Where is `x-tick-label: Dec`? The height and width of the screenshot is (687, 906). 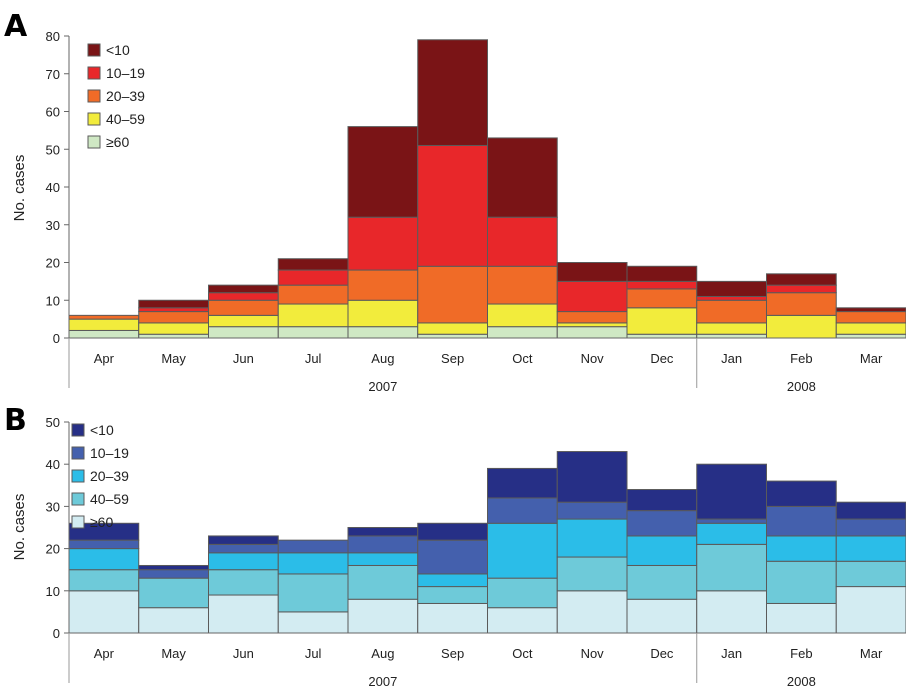 x-tick-label: Dec is located at coordinates (662, 358).